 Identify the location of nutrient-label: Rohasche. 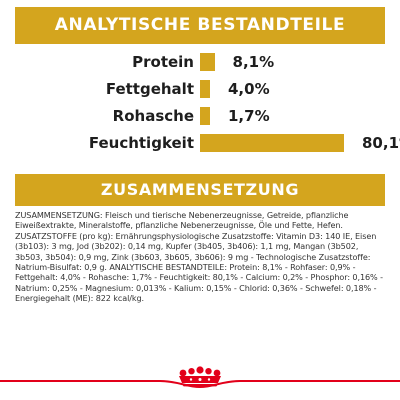
(153, 116).